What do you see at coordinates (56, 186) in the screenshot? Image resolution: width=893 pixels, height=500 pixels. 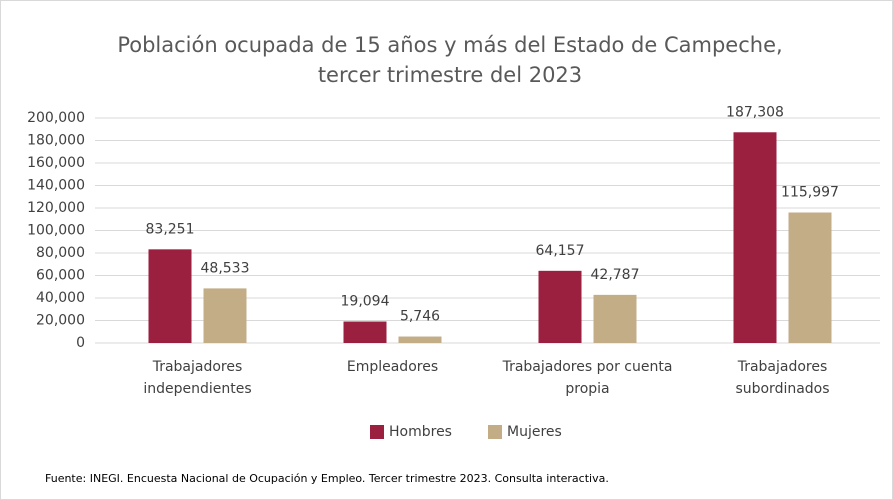 I see `y-tick-label: 140,000` at bounding box center [56, 186].